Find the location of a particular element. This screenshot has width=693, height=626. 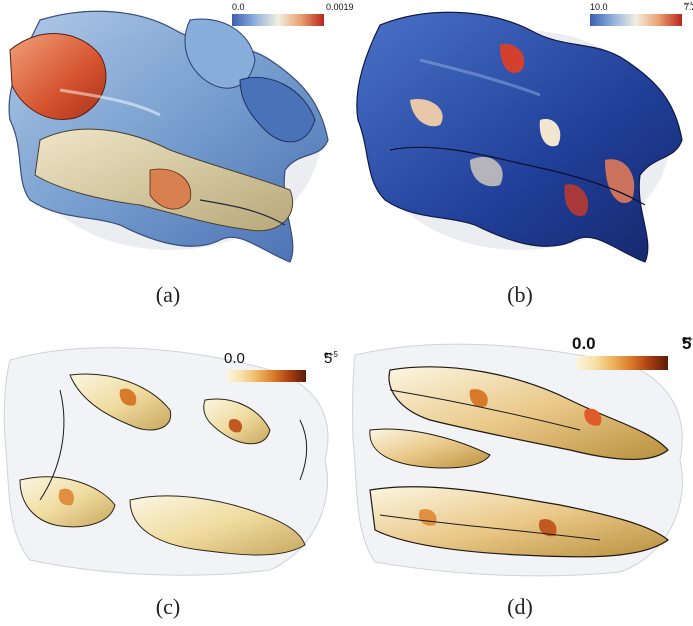

colorbar-a is located at coordinates (278, 20).